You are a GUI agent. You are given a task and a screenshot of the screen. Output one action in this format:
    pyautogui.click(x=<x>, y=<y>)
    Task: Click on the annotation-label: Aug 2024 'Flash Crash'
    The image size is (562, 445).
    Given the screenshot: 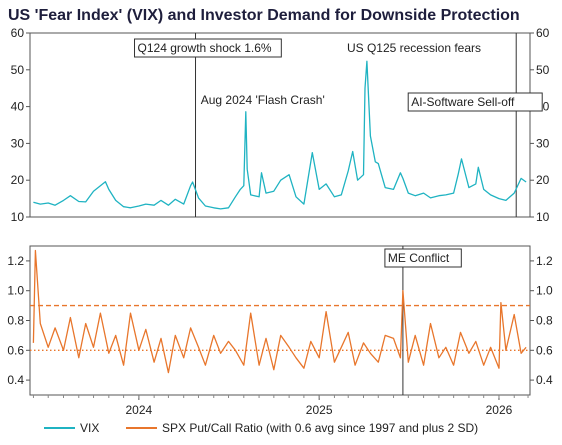 What is the action you would take?
    pyautogui.click(x=263, y=100)
    